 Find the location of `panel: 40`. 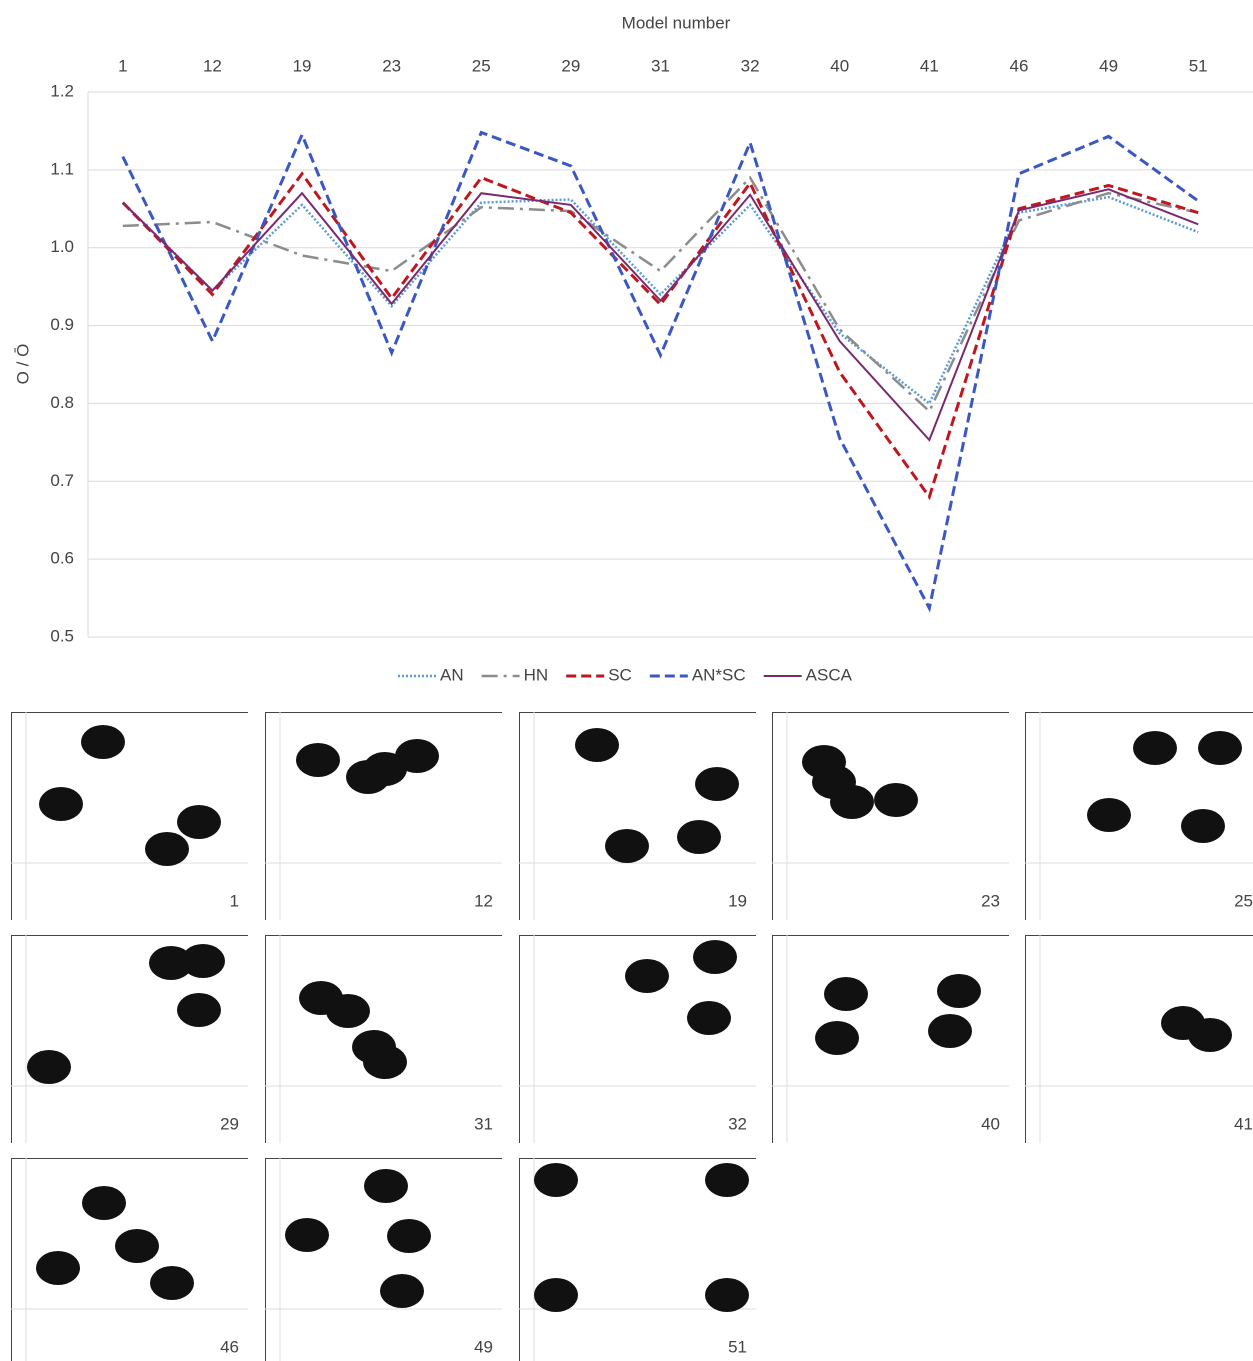

panel: 40 is located at coordinates (890, 1039).